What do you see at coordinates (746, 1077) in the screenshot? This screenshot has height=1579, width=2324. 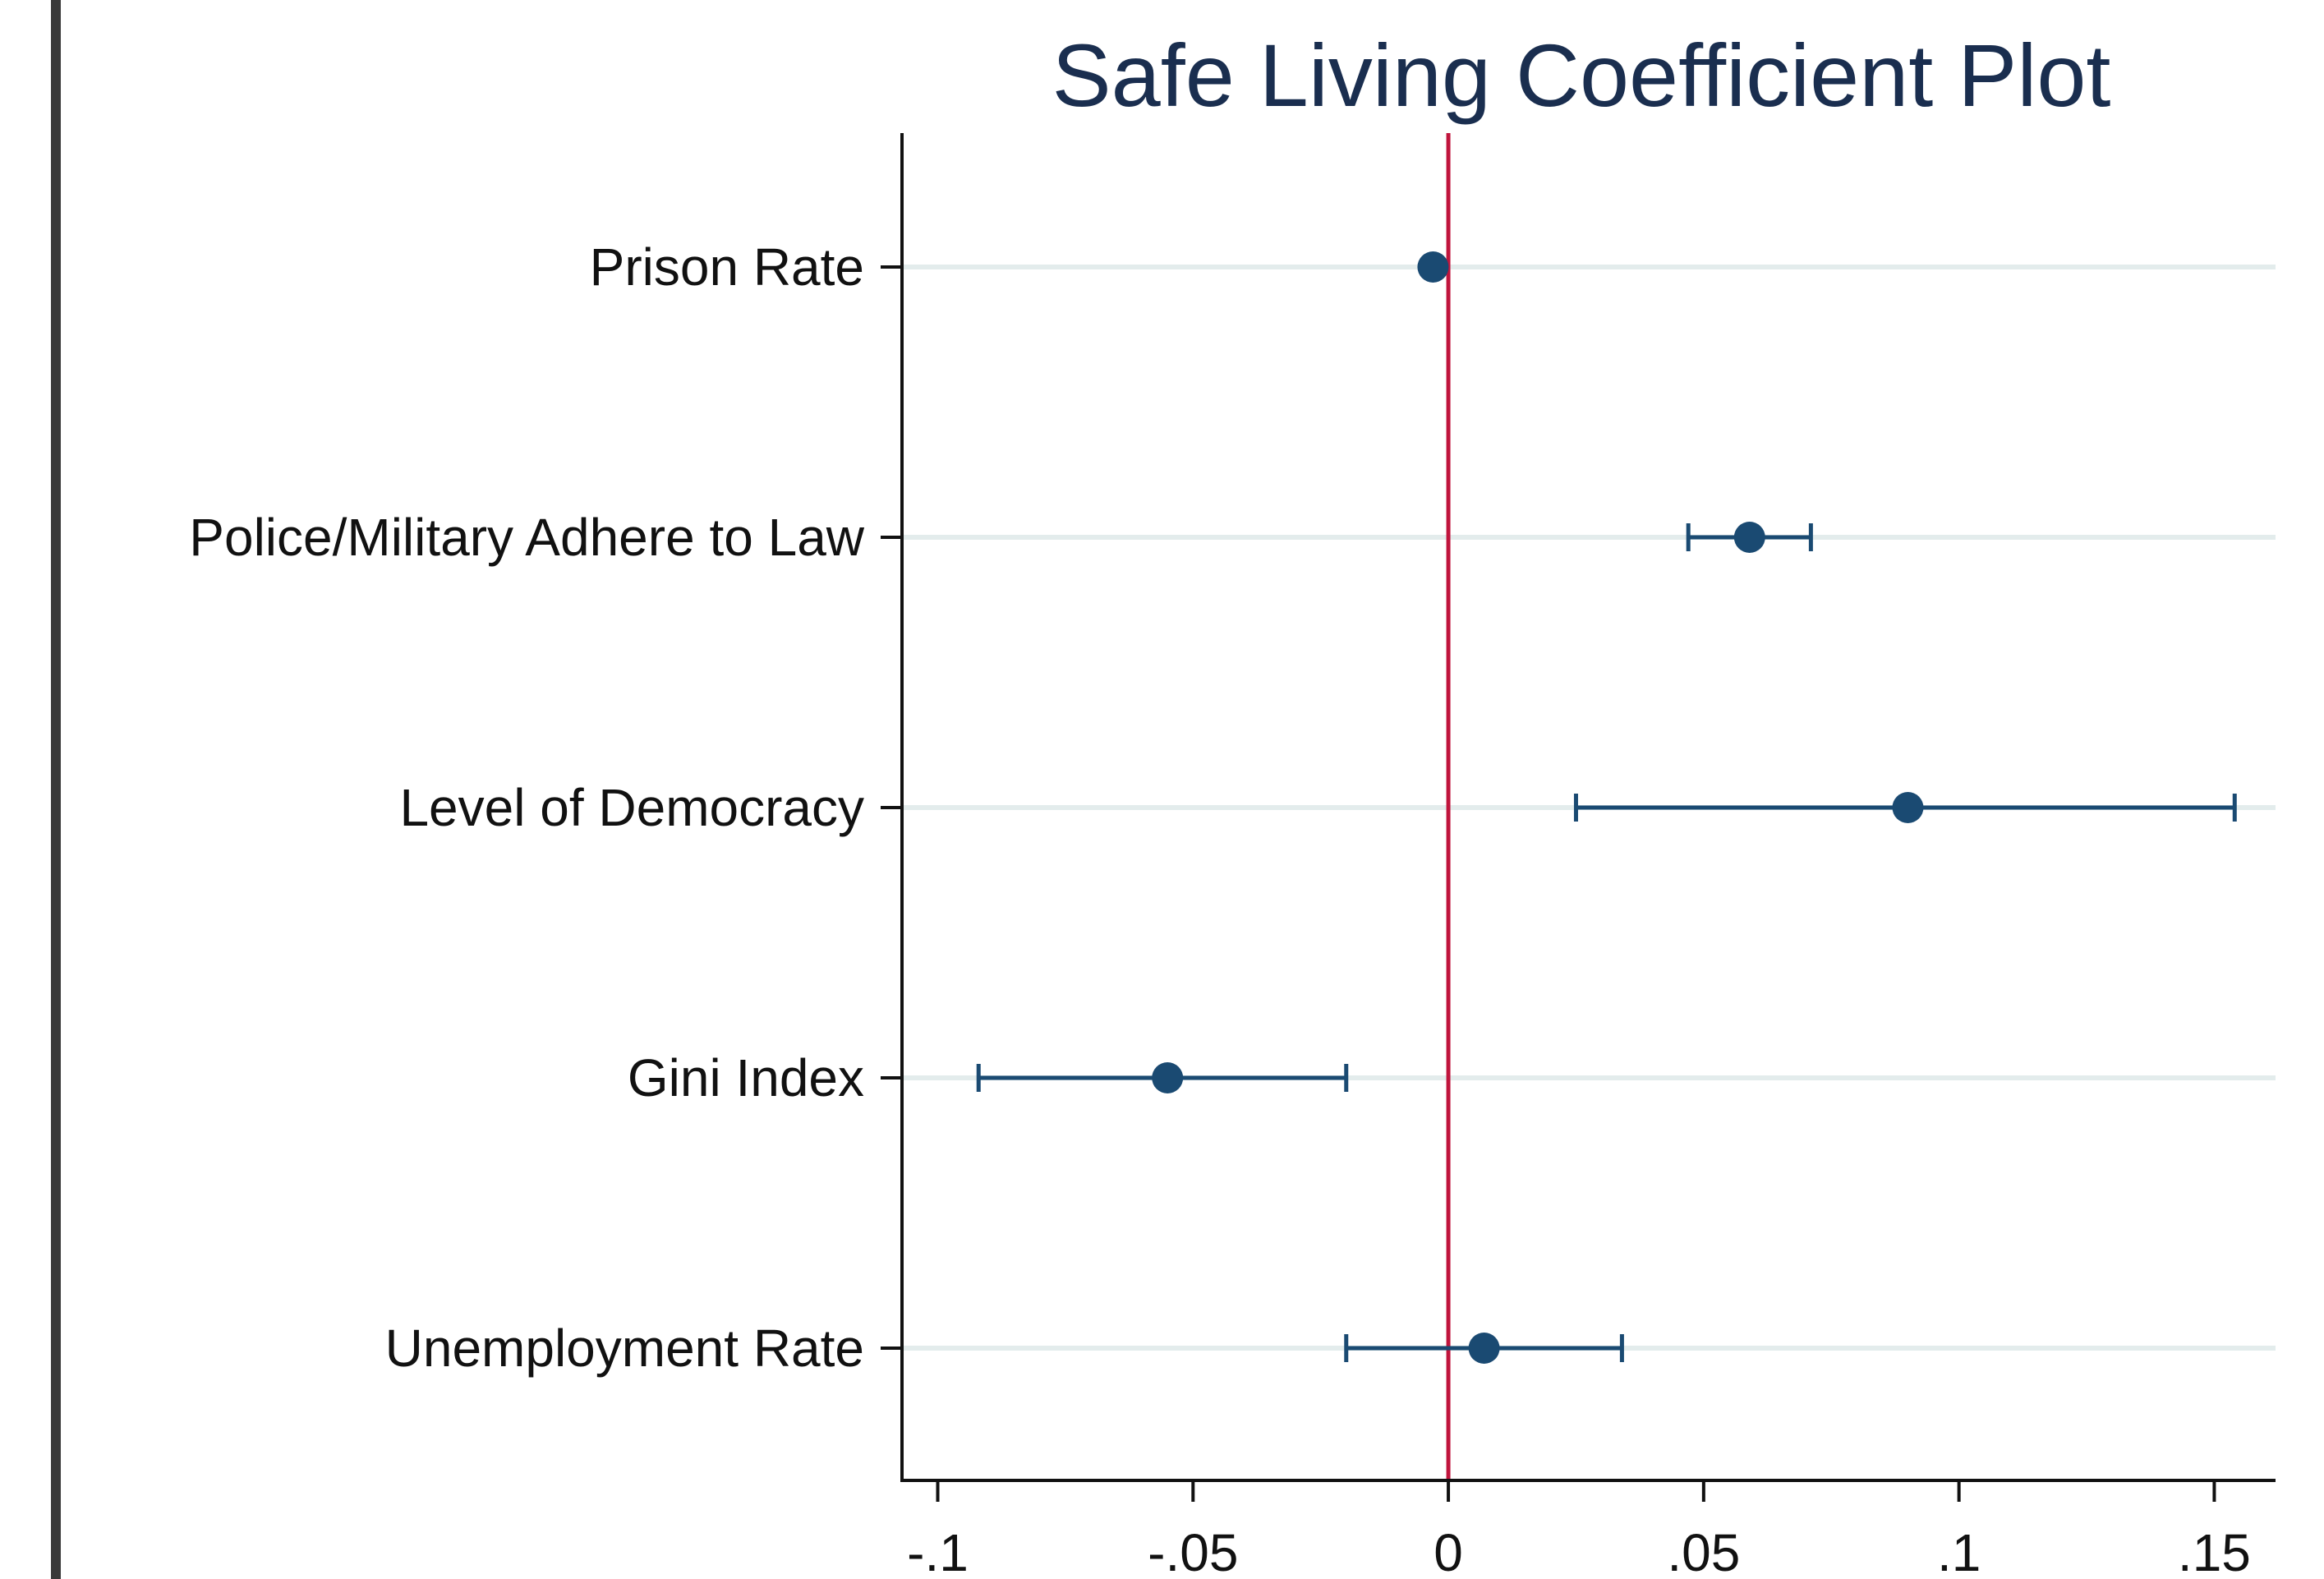 I see `y-tick-label: Gini Index` at bounding box center [746, 1077].